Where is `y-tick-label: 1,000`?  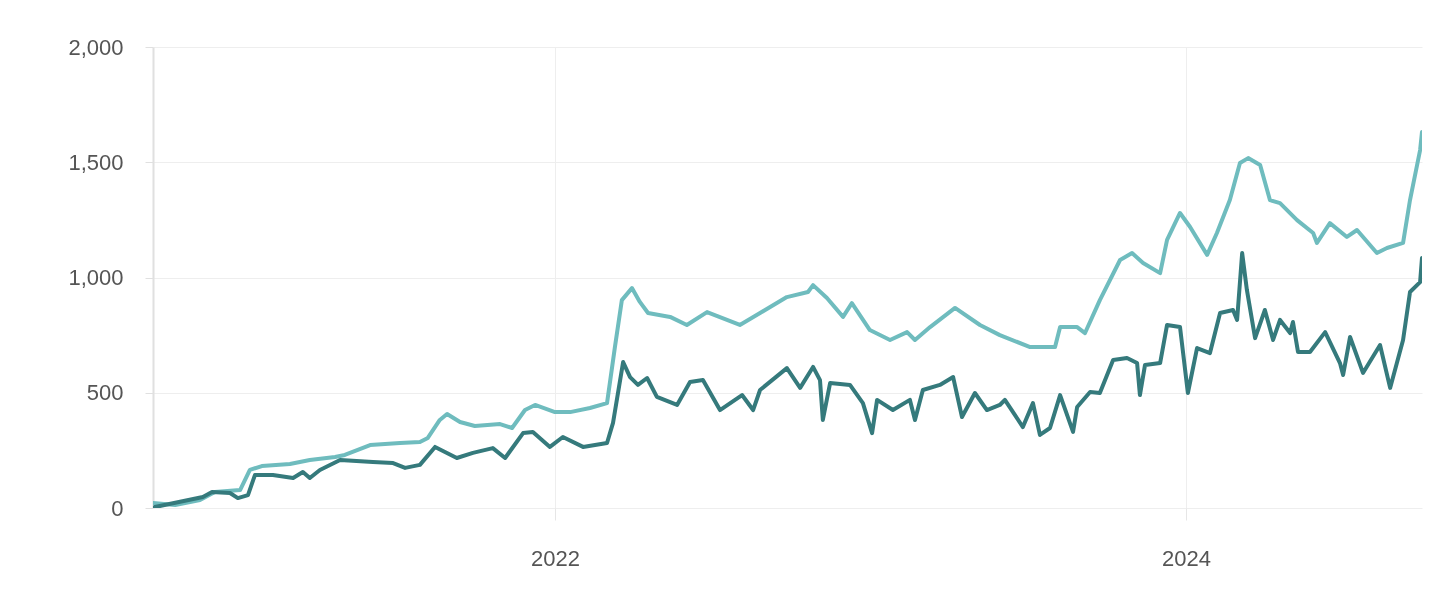
y-tick-label: 1,000 is located at coordinates (96, 277).